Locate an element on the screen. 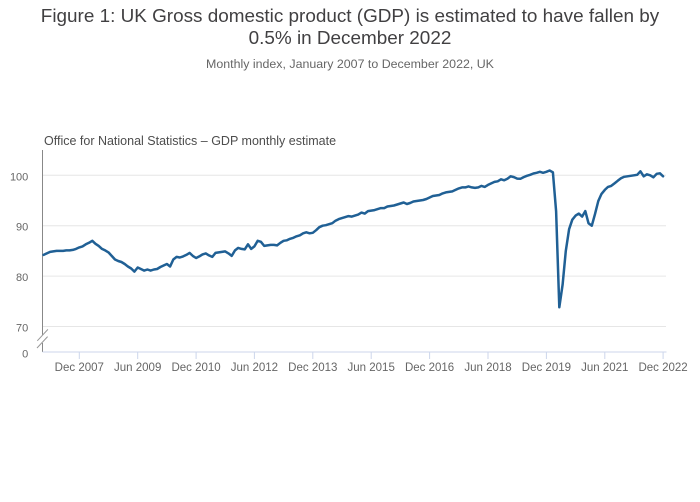 This screenshot has height=502, width=700. svg-text: Dec 2013 is located at coordinates (312, 368).